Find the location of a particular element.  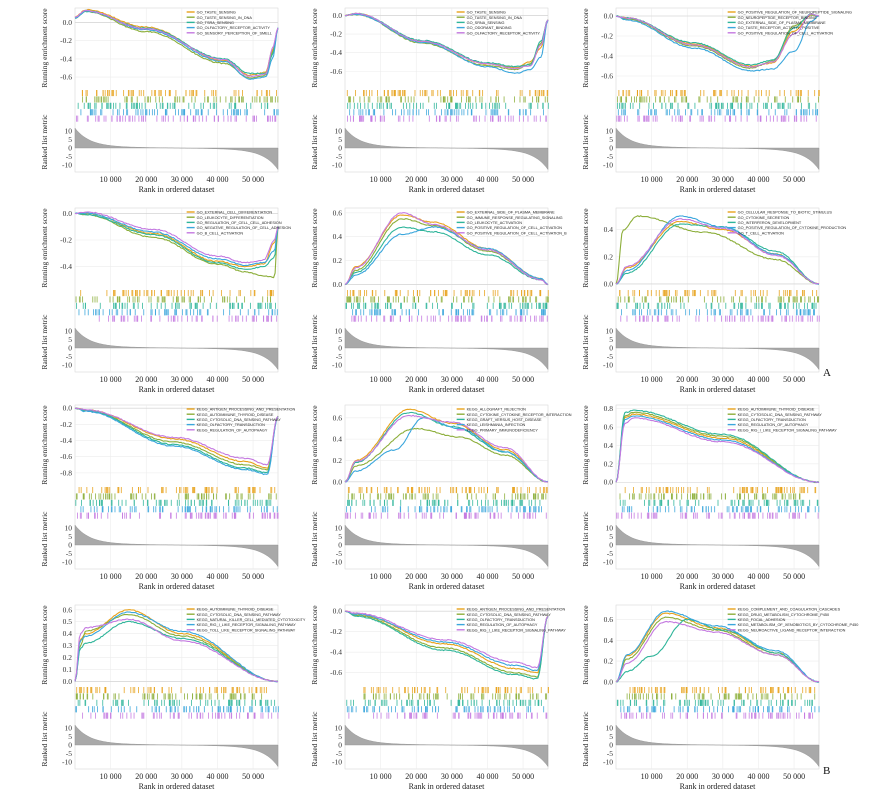

legend-label: KEGG_OLFACTORY_TRANSDUCTION is located at coordinates (772, 420).